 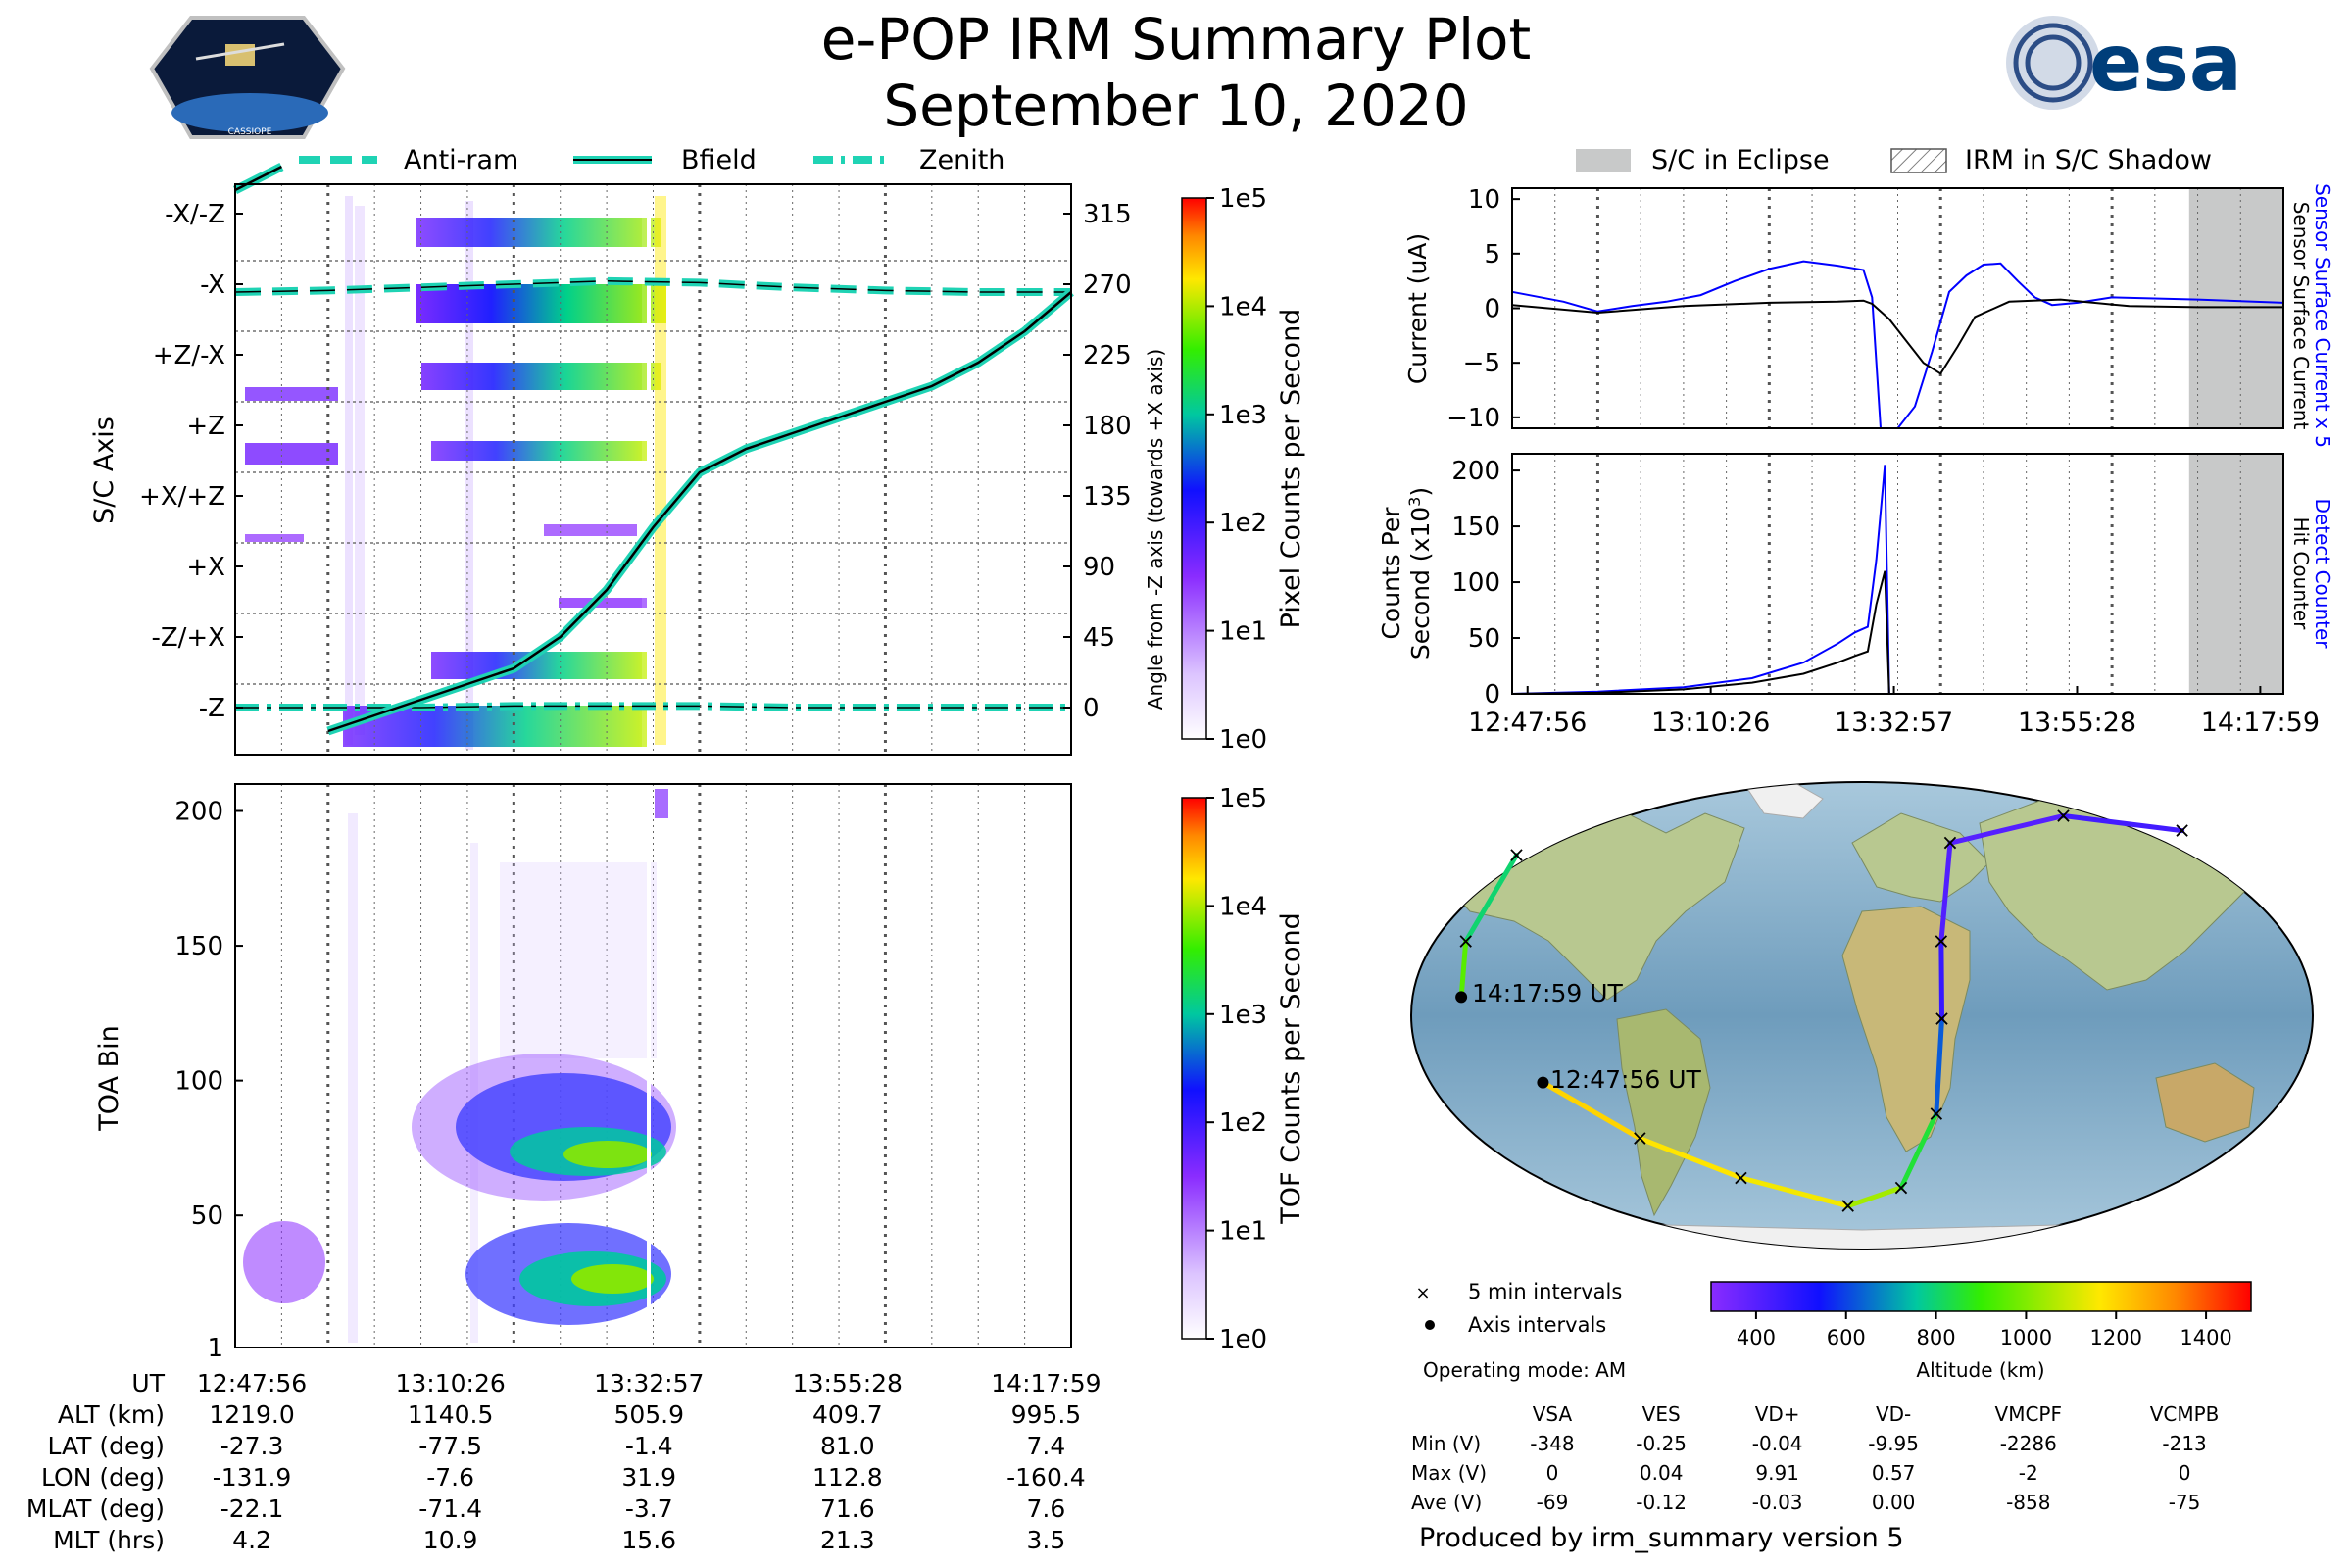 I want to click on sc-axis-tick-label: -Z, so click(x=212, y=708).